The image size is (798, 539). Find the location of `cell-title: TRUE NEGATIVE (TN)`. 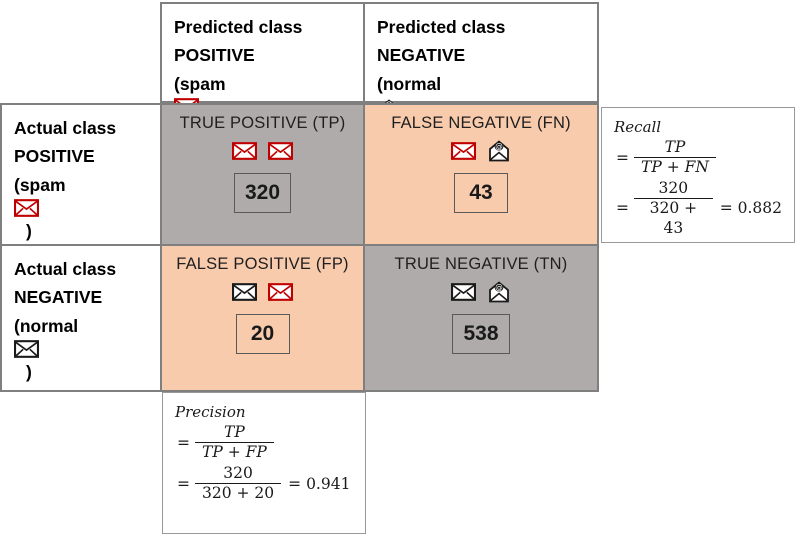

cell-title: TRUE NEGATIVE (TN) is located at coordinates (481, 264).